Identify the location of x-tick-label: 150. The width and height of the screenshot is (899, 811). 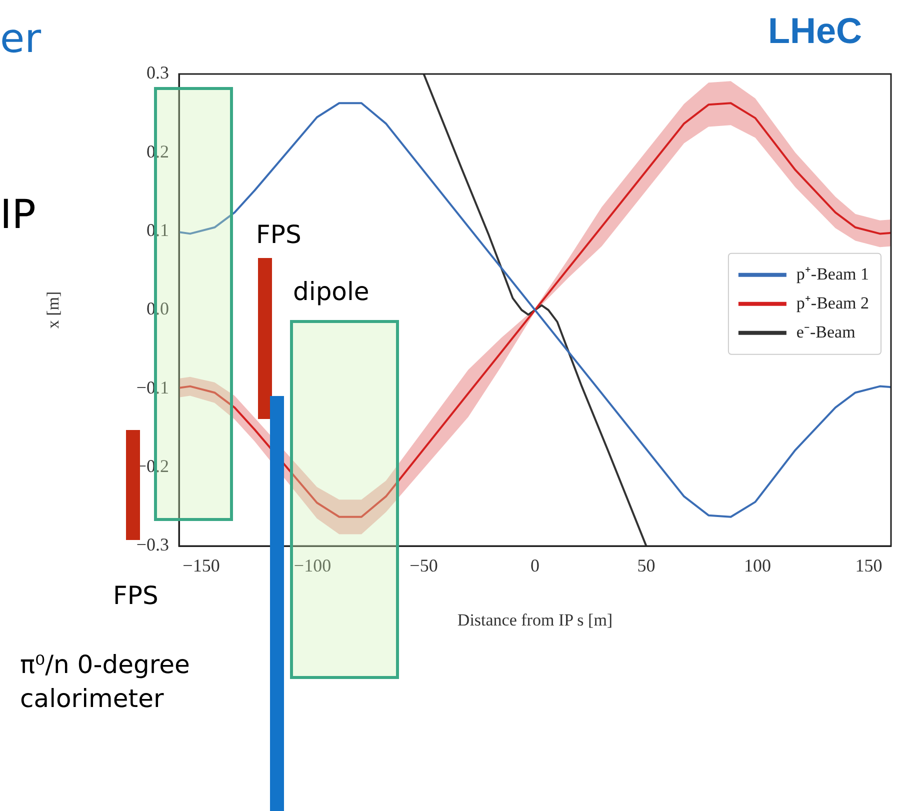
(868, 566).